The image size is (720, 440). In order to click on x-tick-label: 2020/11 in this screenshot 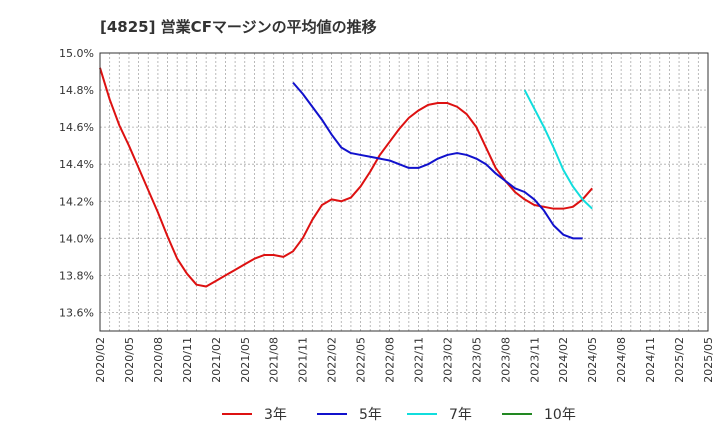, I will do `click(187, 360)`.